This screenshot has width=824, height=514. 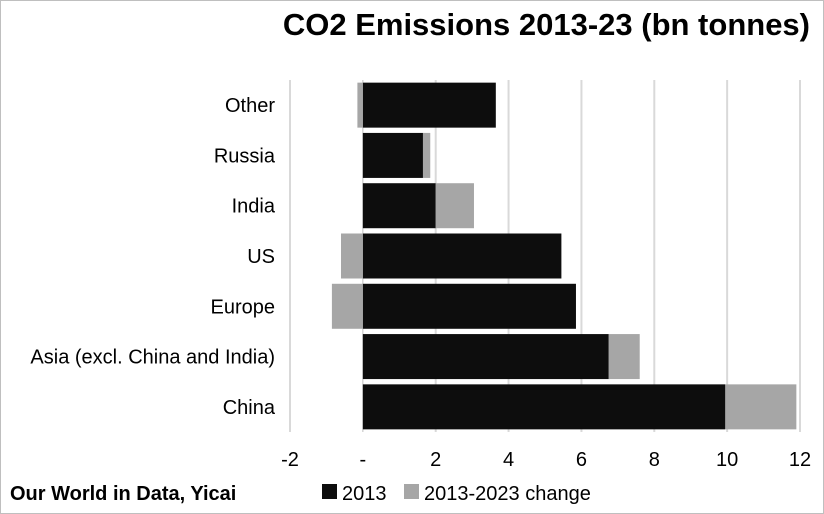 What do you see at coordinates (245, 156) in the screenshot?
I see `category-label: Russia` at bounding box center [245, 156].